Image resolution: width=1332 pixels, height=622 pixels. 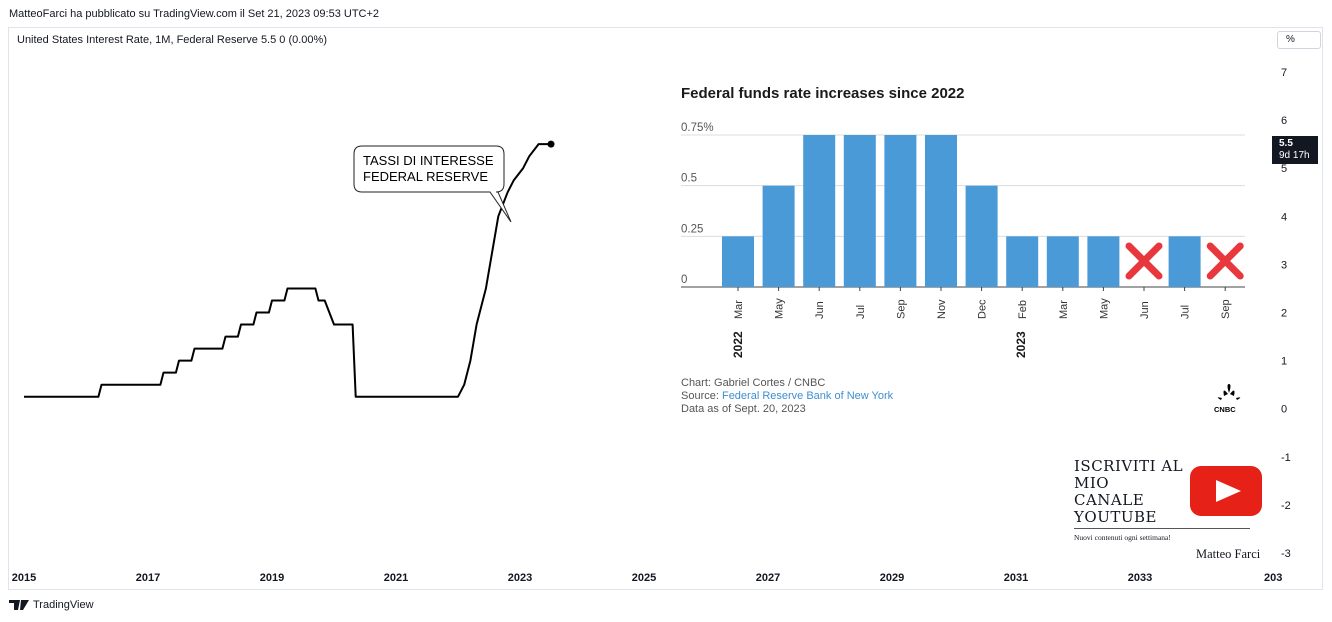 What do you see at coordinates (1294, 155) in the screenshot?
I see `badge-countdown: 9d 17h` at bounding box center [1294, 155].